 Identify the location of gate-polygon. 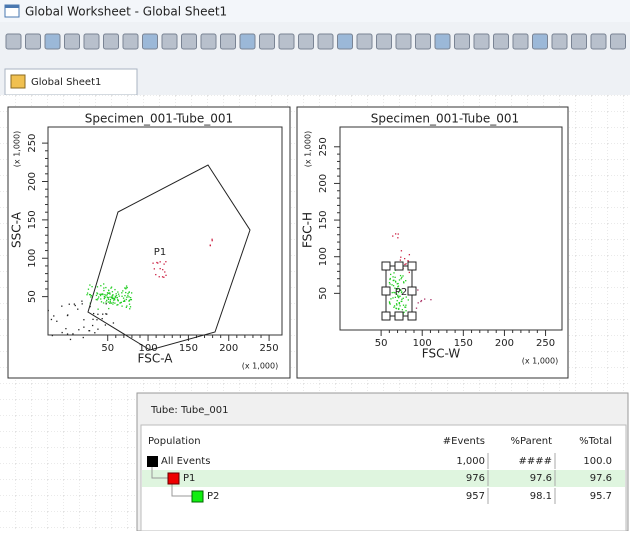
(169, 257).